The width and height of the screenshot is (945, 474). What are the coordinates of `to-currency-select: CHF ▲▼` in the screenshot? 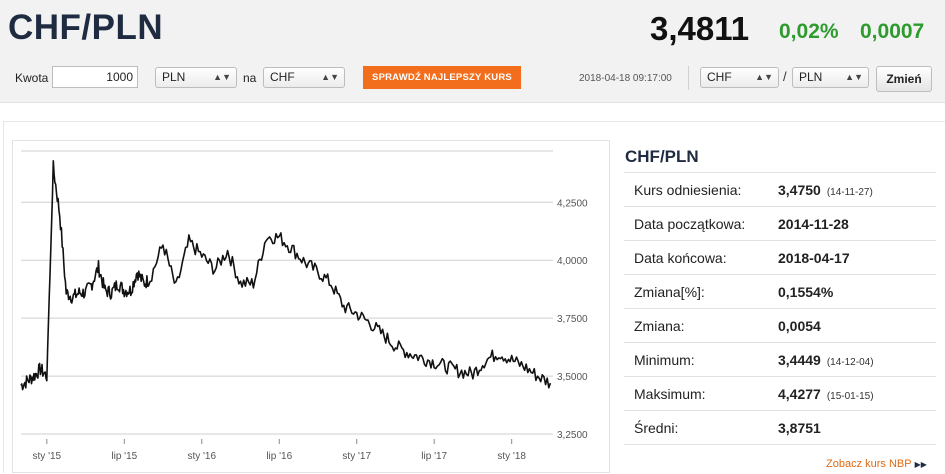 It's located at (304, 77).